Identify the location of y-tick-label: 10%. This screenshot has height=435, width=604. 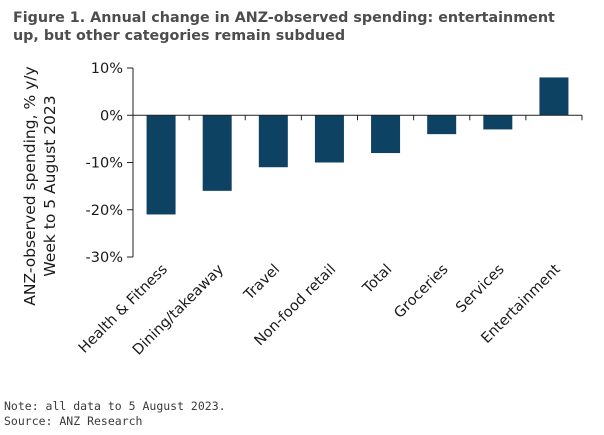
(107, 69).